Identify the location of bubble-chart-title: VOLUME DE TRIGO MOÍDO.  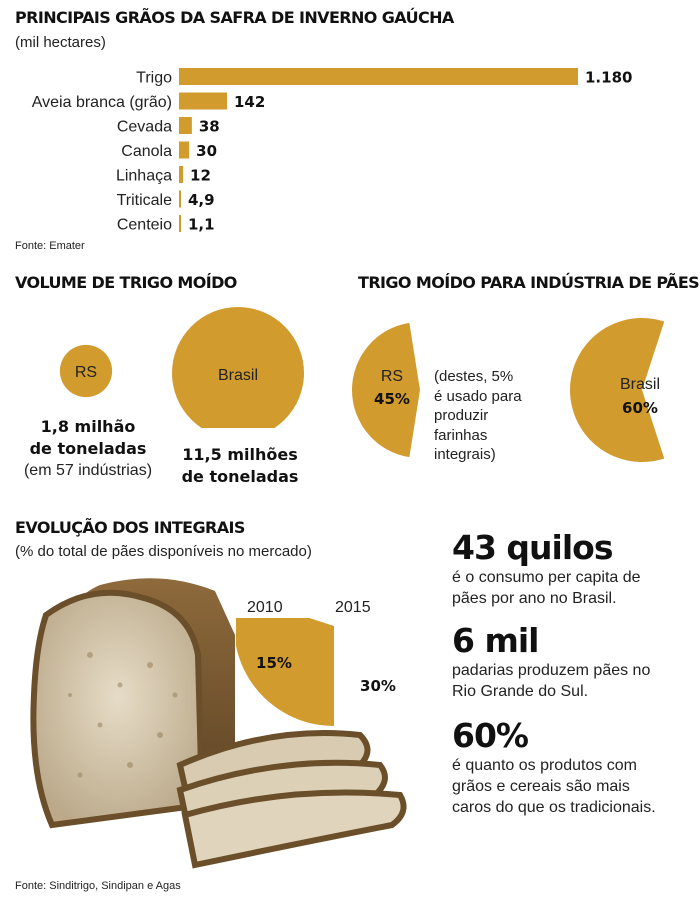
(126, 282).